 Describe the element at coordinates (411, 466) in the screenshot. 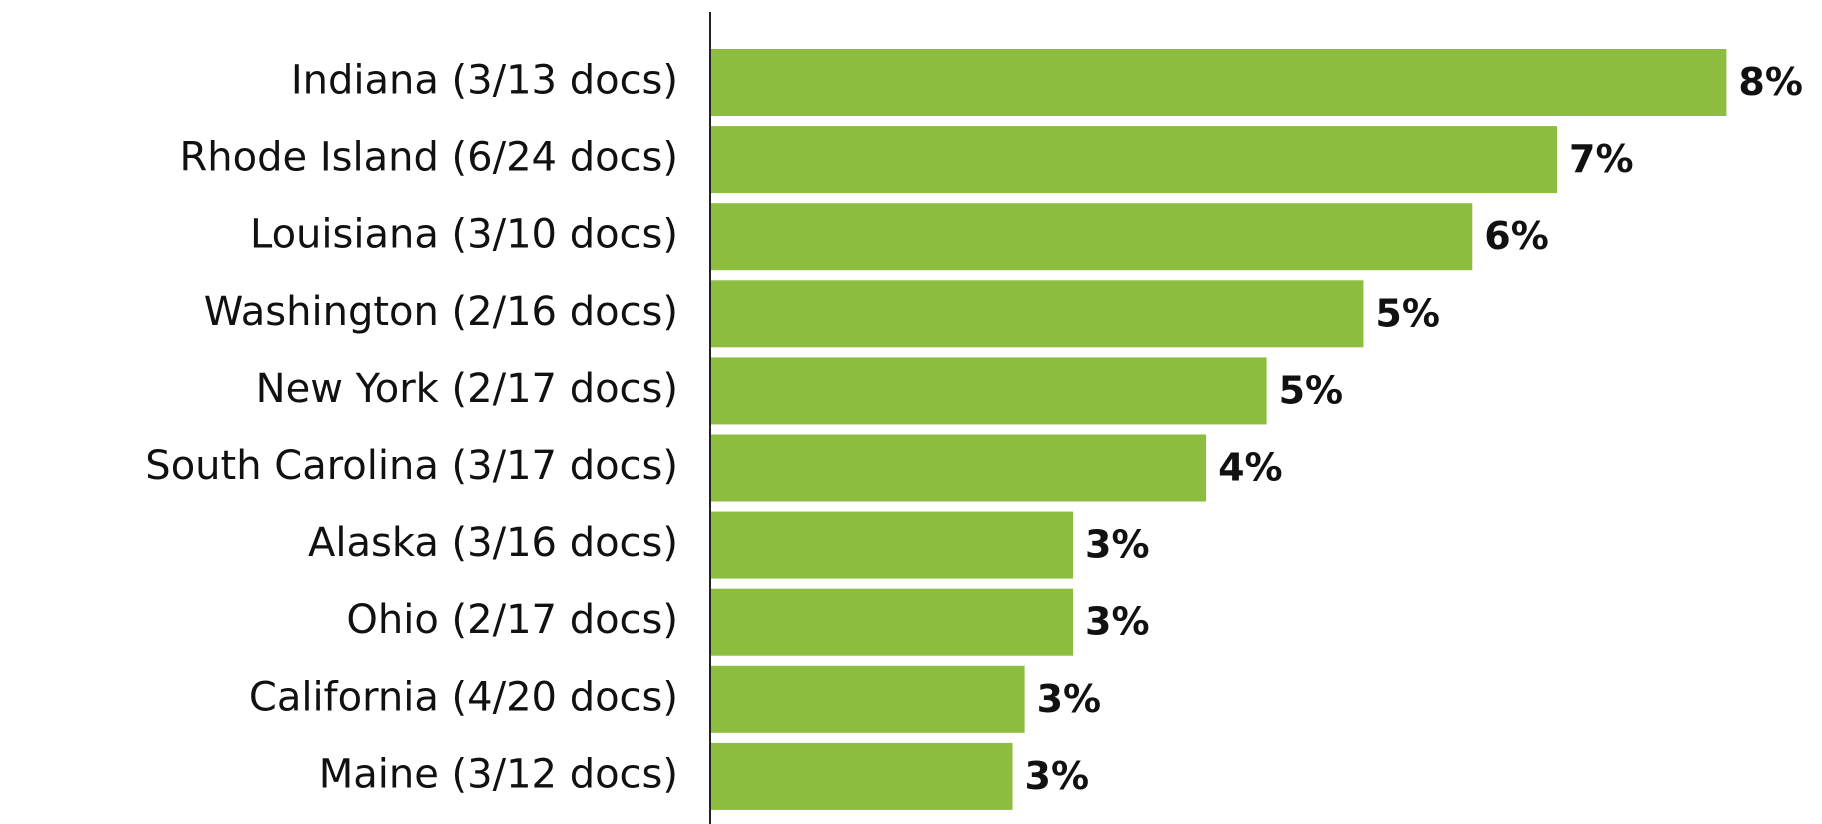

I see `category-label: South Carolina (3/17 docs)` at that location.